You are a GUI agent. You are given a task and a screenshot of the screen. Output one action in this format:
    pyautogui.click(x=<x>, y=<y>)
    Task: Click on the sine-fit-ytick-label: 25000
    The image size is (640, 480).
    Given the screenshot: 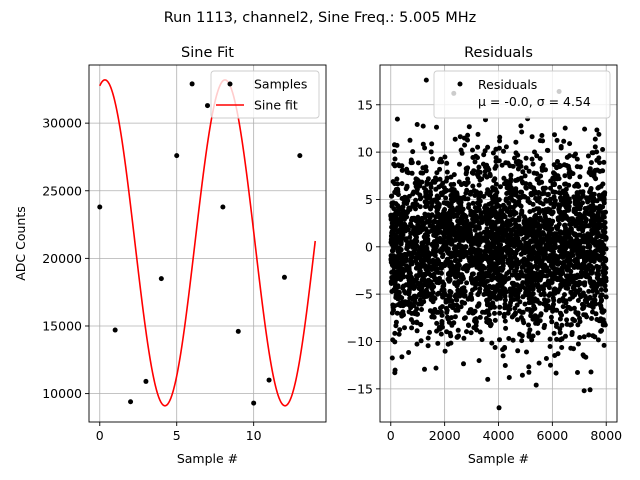 What is the action you would take?
    pyautogui.click(x=62, y=190)
    